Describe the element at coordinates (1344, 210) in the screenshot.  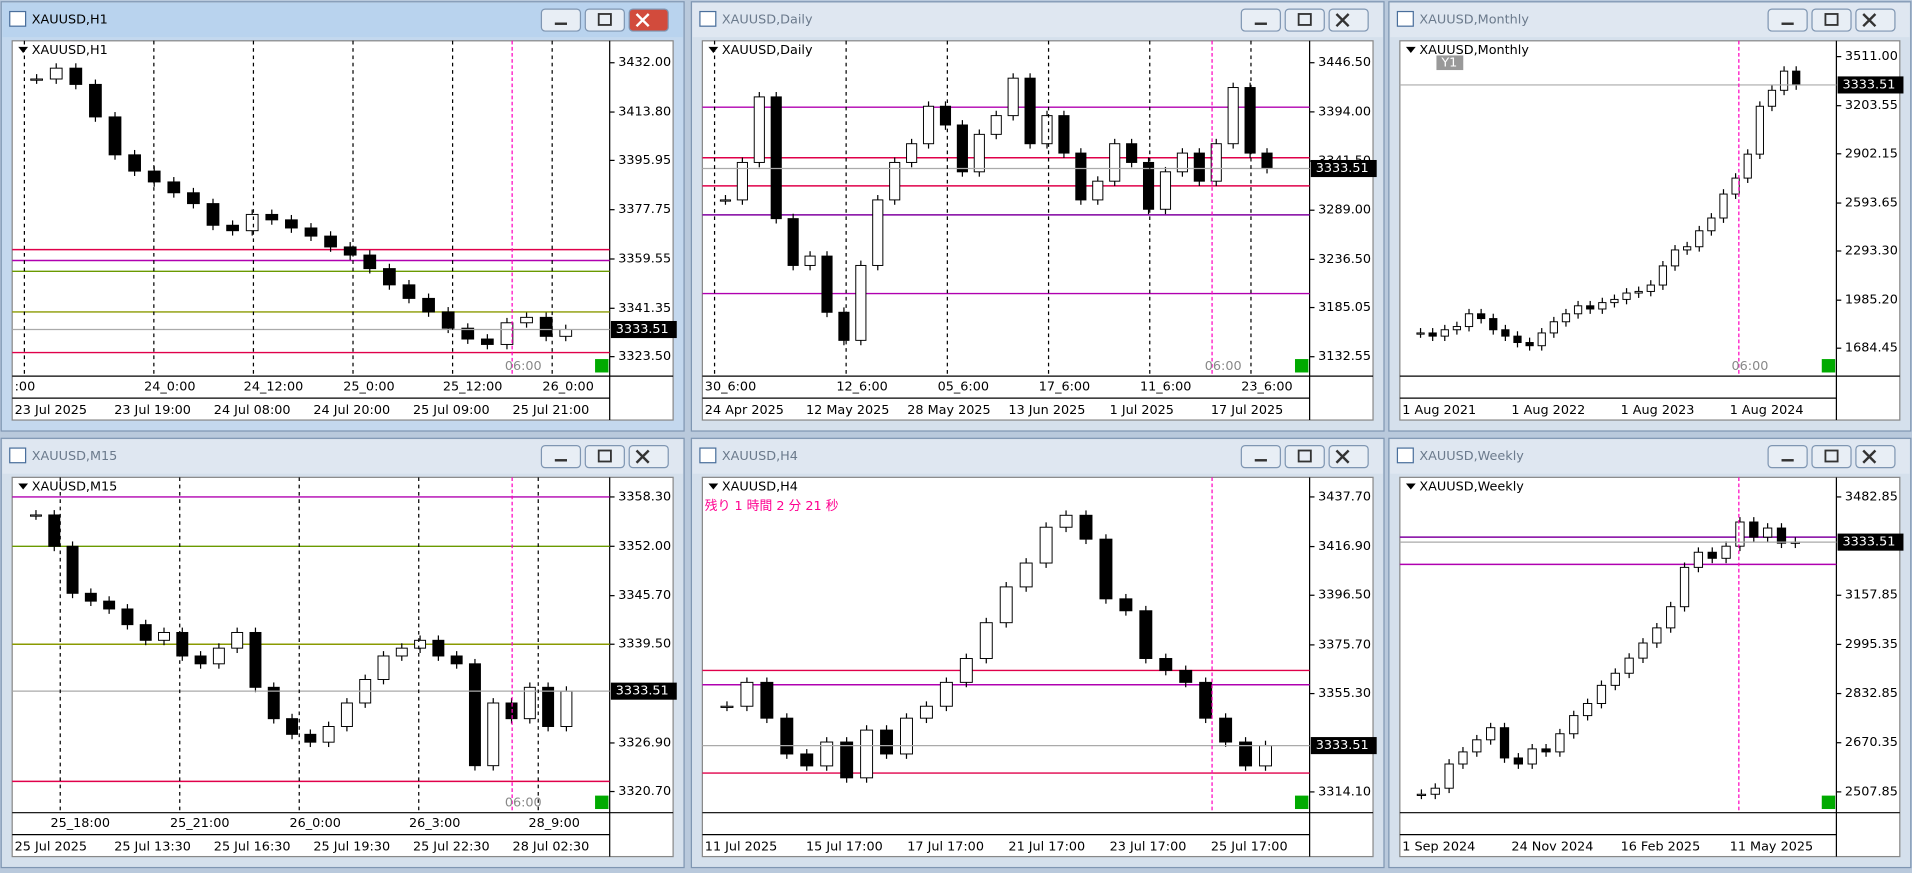
I see `price-tick-label: 3289.00` at that location.